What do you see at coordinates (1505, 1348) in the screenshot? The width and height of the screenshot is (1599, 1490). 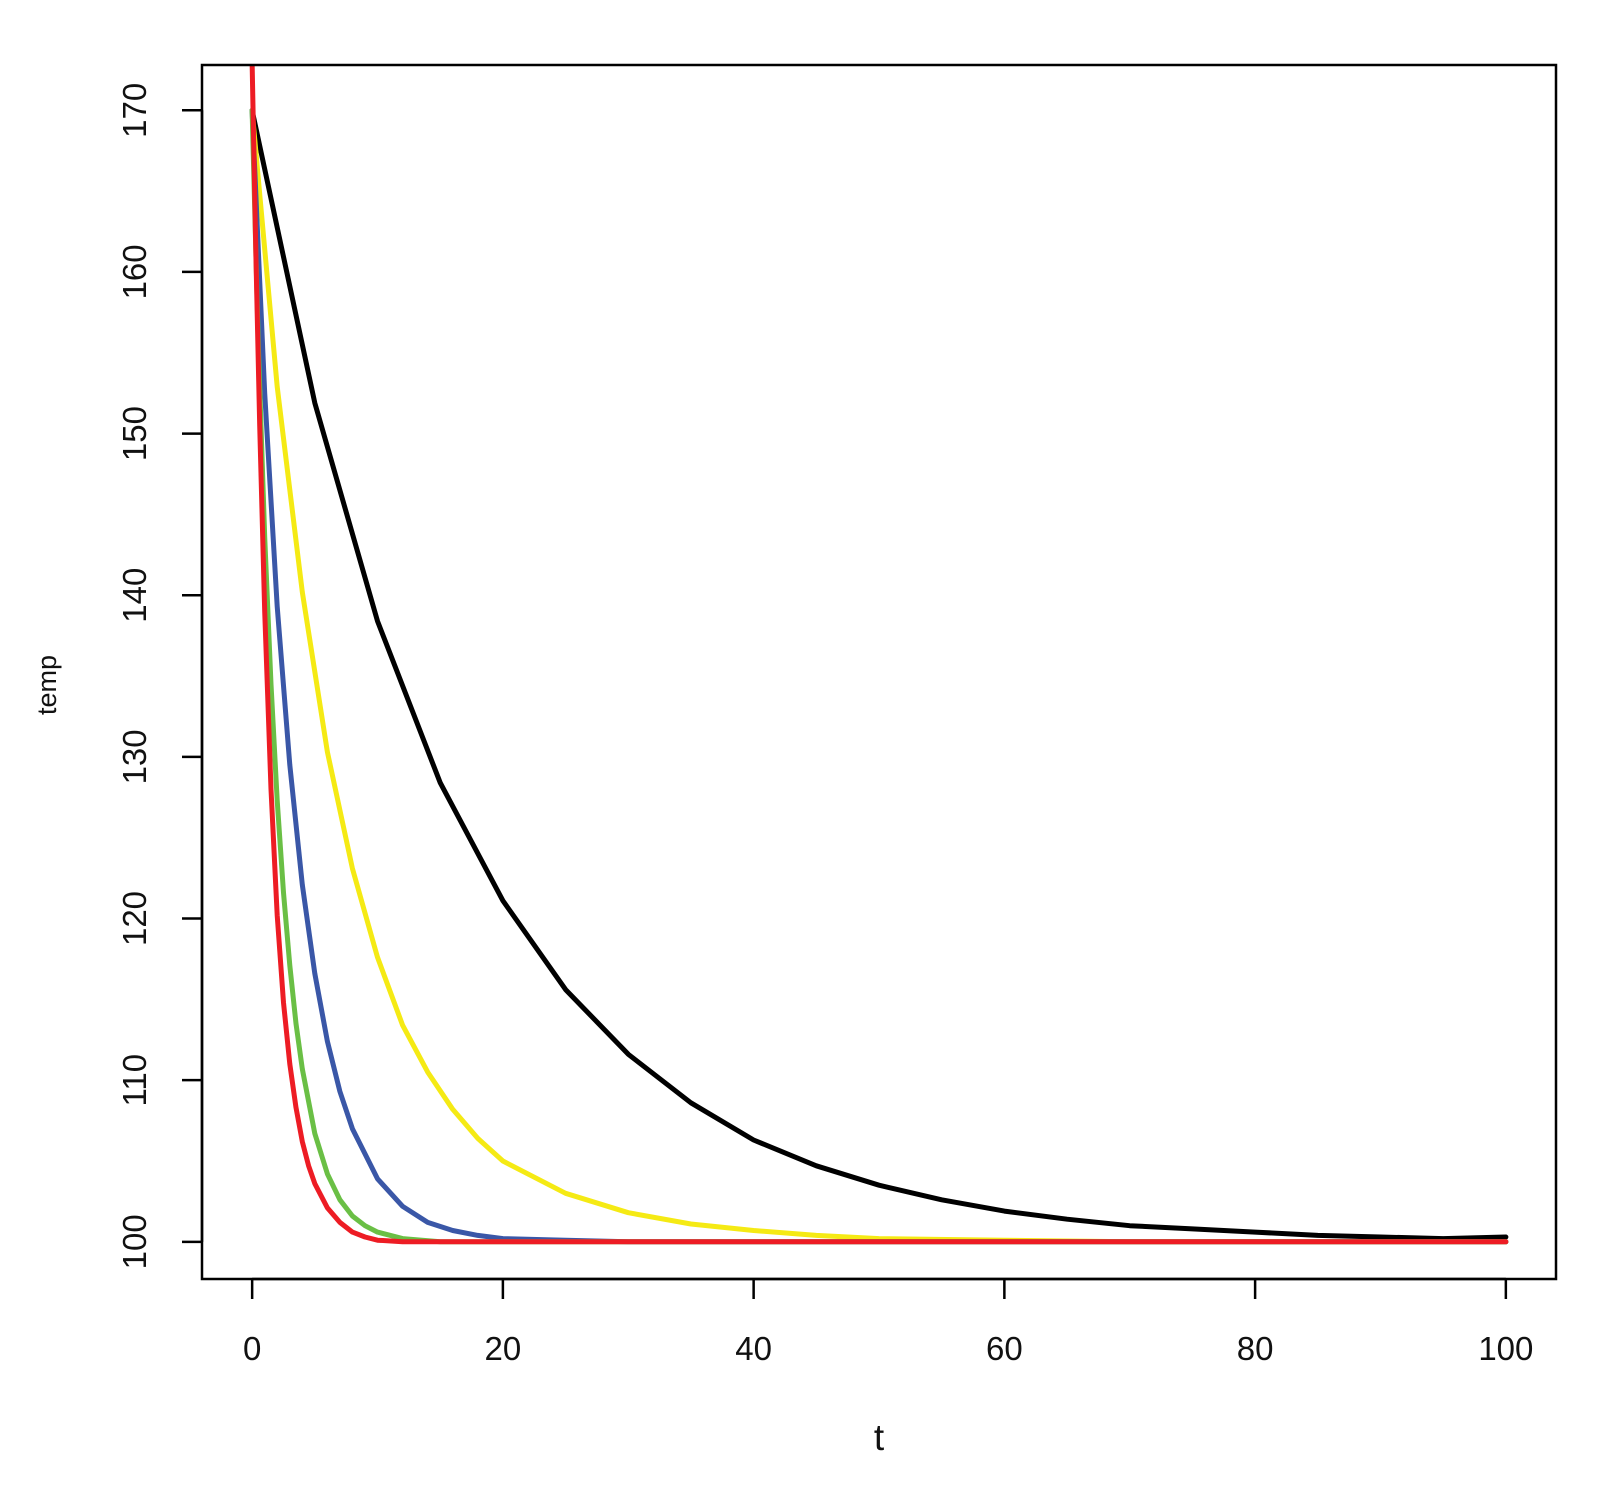 I see `x-tick-label-100: 100` at bounding box center [1505, 1348].